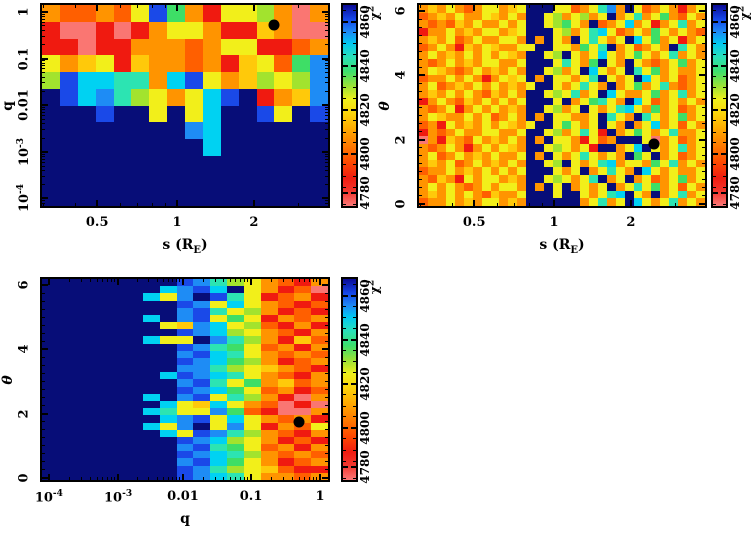 The width and height of the screenshot is (754, 537). What do you see at coordinates (562, 246) in the screenshot?
I see `x-axis-title-s: s (RE)` at bounding box center [562, 246].